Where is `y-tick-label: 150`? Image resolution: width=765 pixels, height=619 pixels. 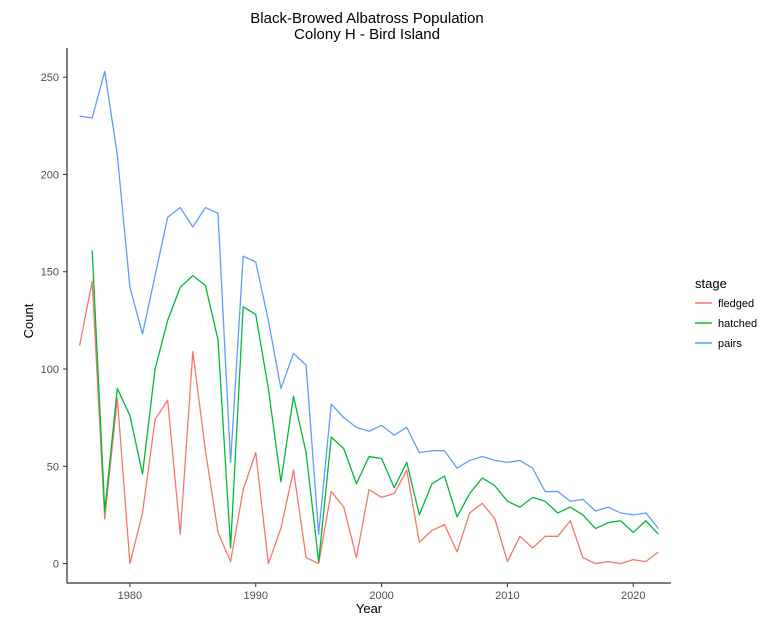
y-tick-label: 150 is located at coordinates (50, 273).